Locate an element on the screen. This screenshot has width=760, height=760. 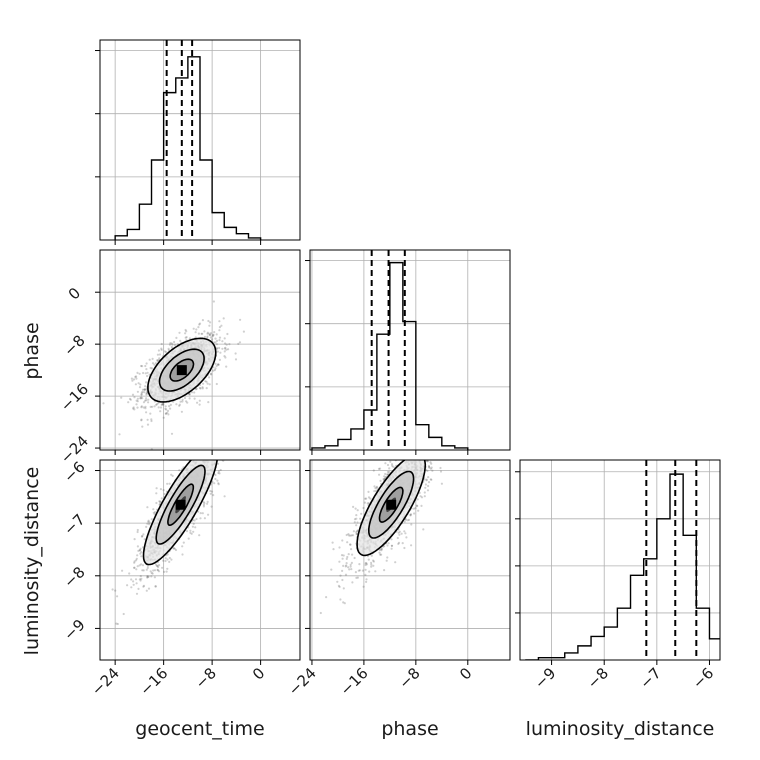
y-tick-label-c1-2: −7 is located at coordinates (74, 524).